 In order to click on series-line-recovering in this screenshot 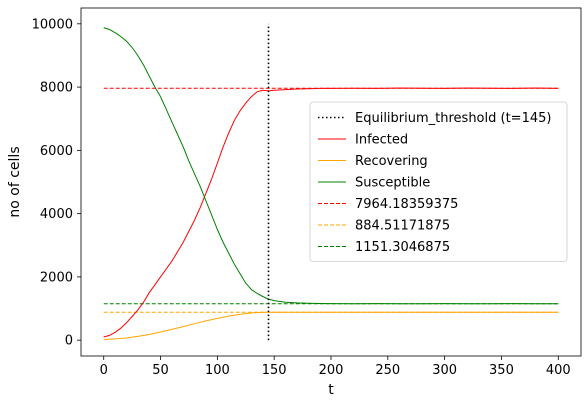, I will do `click(331, 325)`.